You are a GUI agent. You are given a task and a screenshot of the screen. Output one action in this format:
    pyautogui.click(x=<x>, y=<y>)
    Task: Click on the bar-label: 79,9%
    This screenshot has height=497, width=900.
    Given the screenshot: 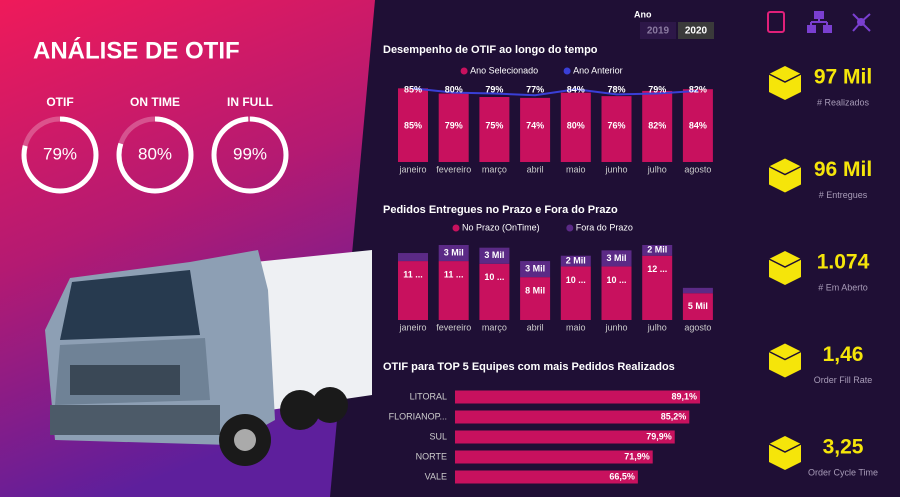 What is the action you would take?
    pyautogui.click(x=659, y=436)
    